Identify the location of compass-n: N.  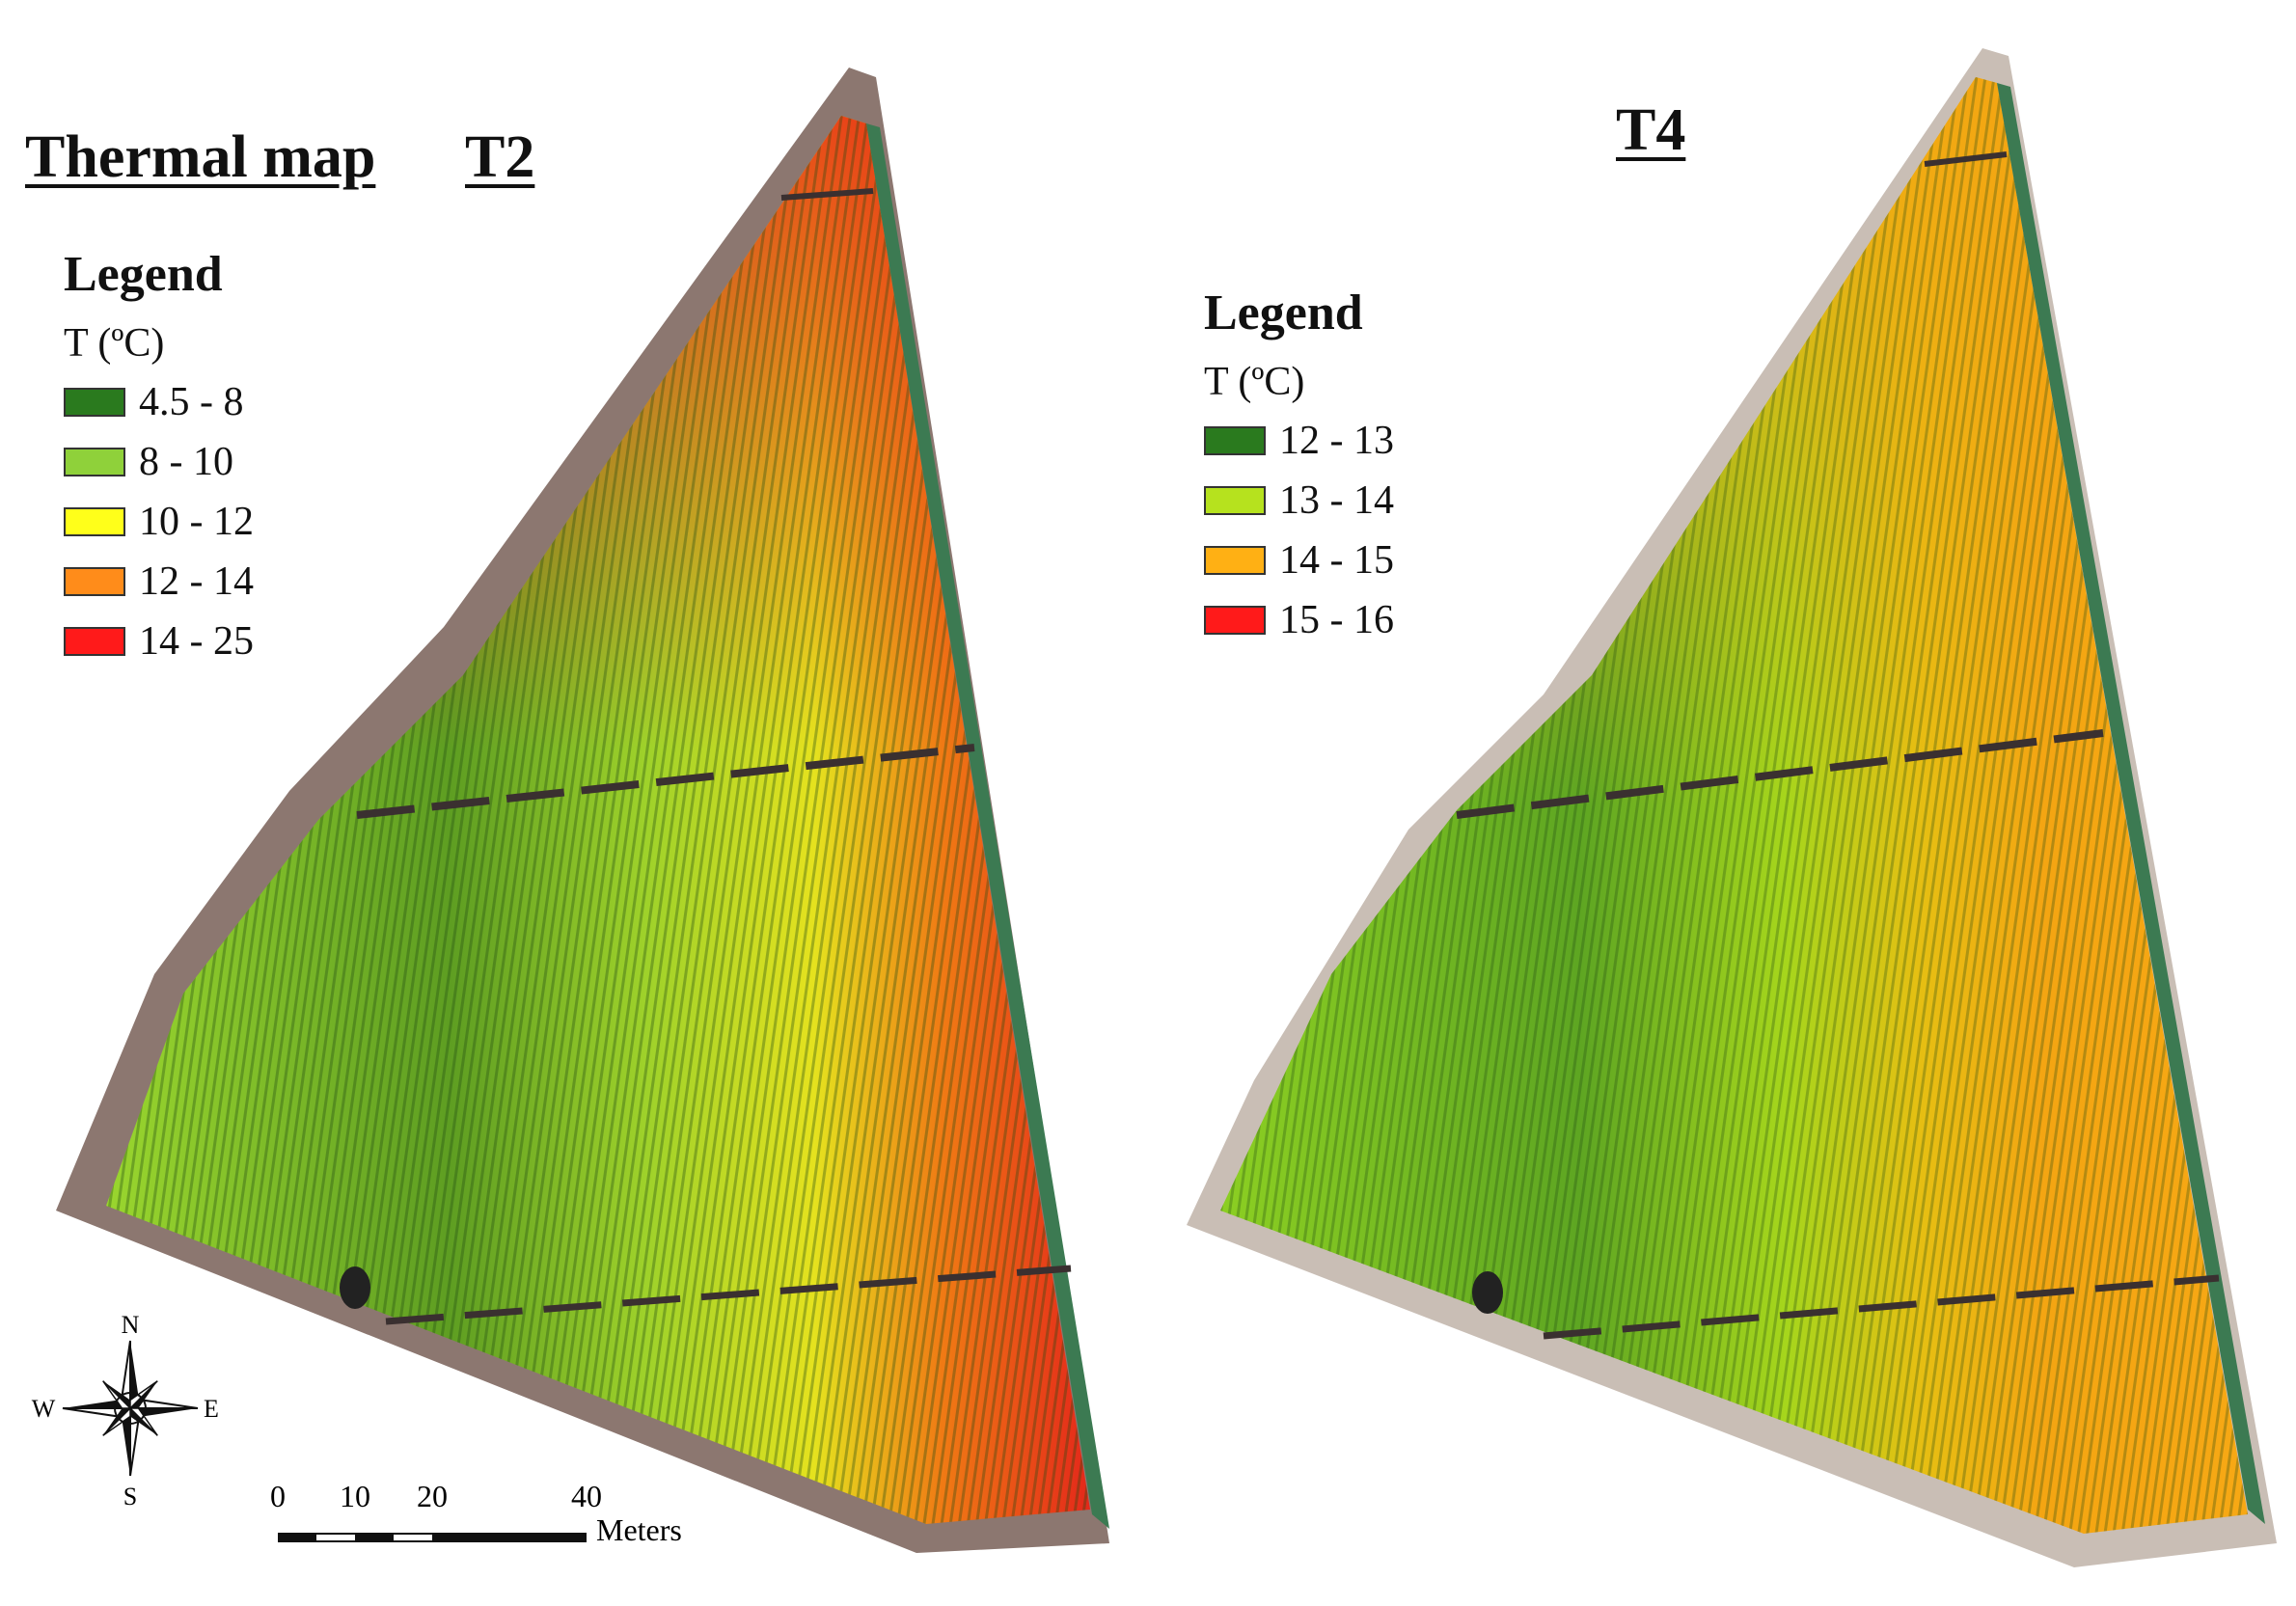
(131, 1325).